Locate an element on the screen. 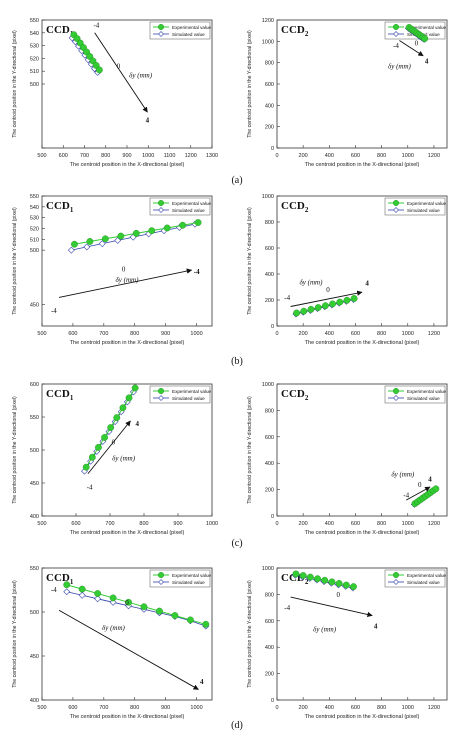  series-line-simulated is located at coordinates (136, 609).